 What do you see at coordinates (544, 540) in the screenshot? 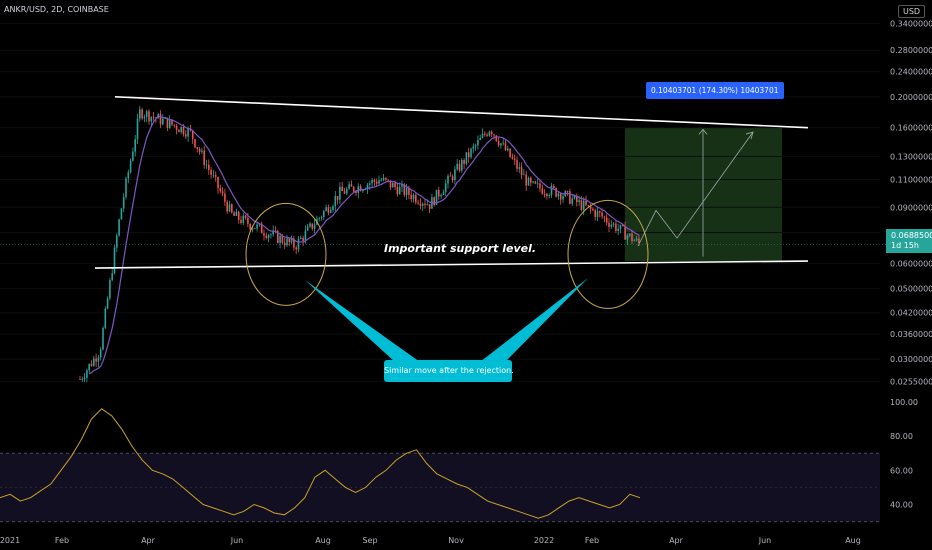
I see `time-tick-label: 2022` at bounding box center [544, 540].